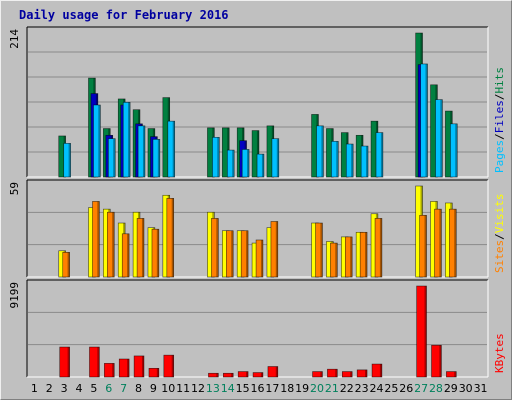  Describe the element at coordinates (67, 160) in the screenshot. I see `bar-traffic-pages-day-3-edge` at that location.